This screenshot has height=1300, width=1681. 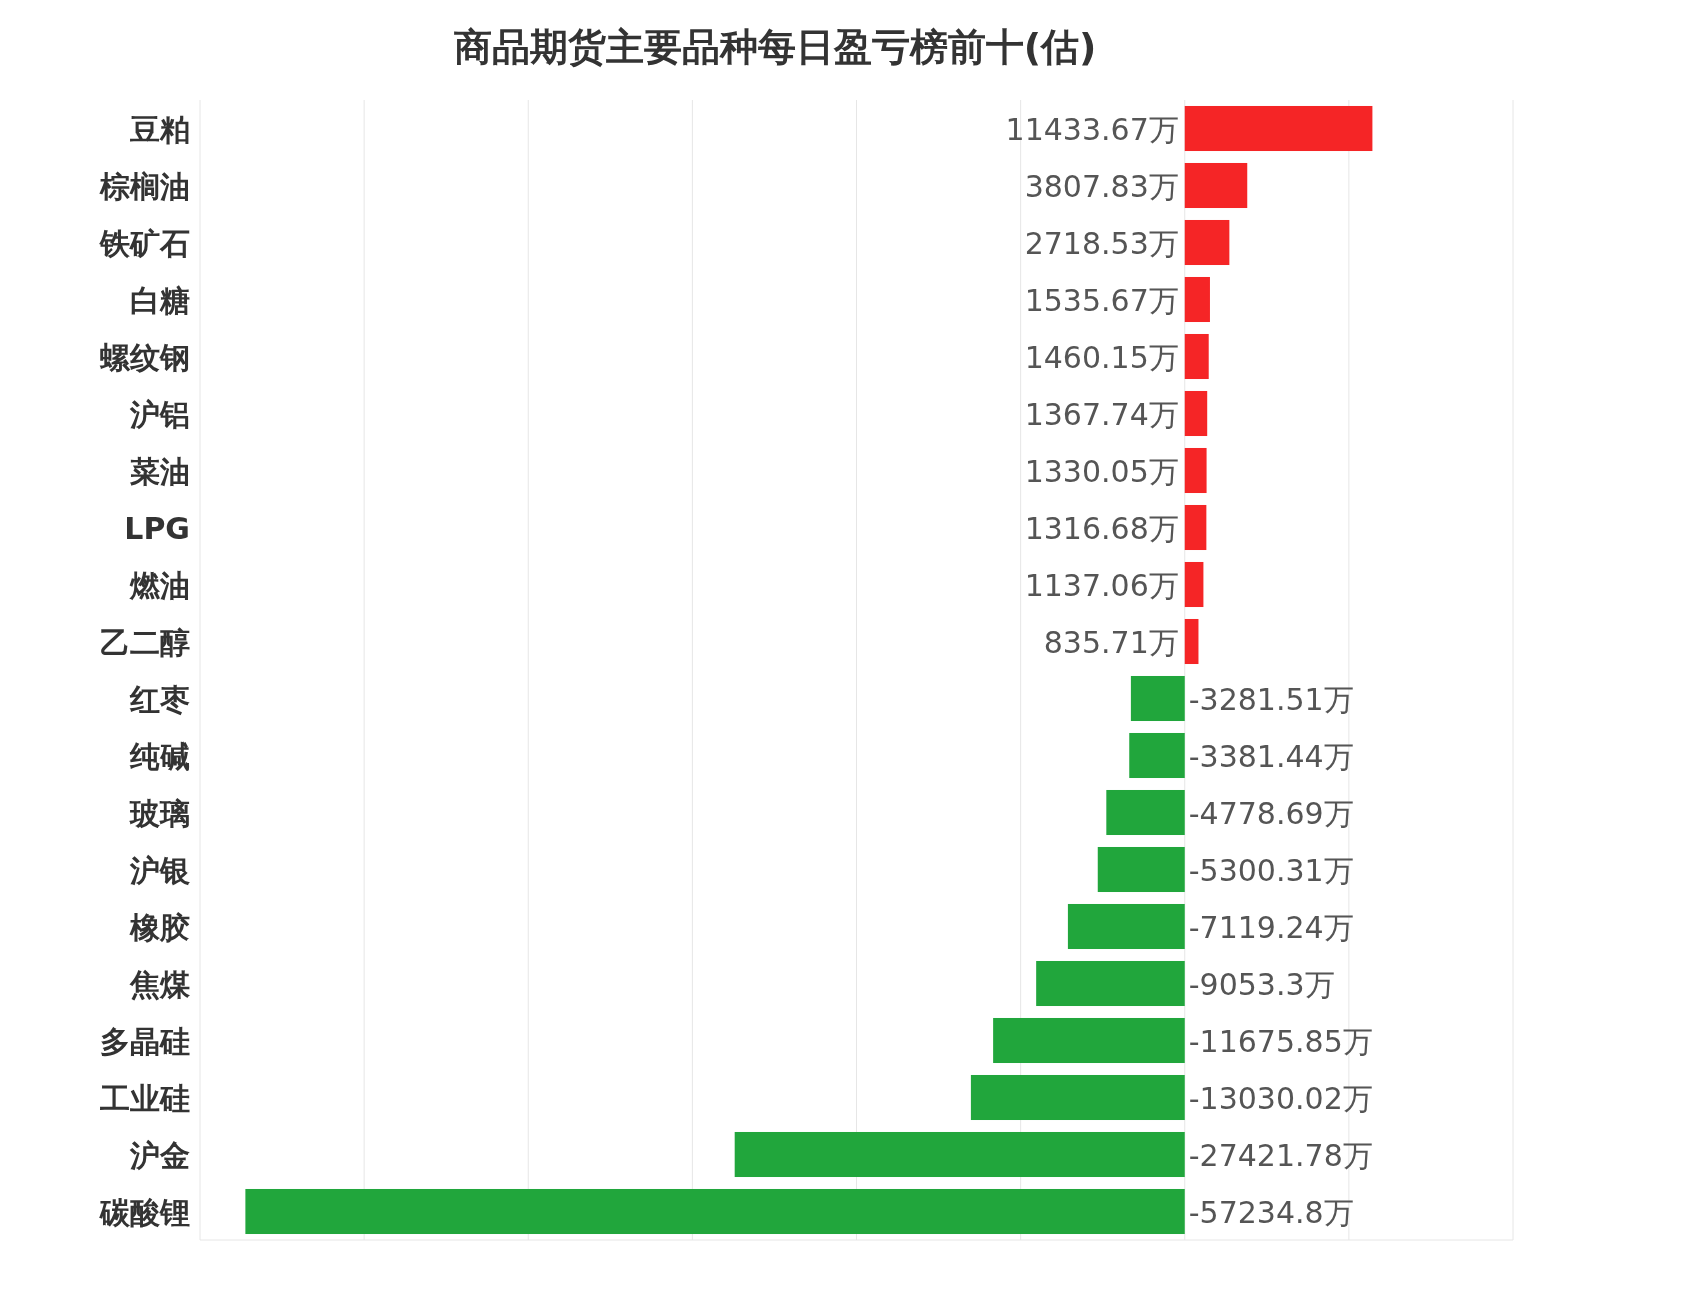 I want to click on y-tick-label: 碳酸锂, so click(x=144, y=1212).